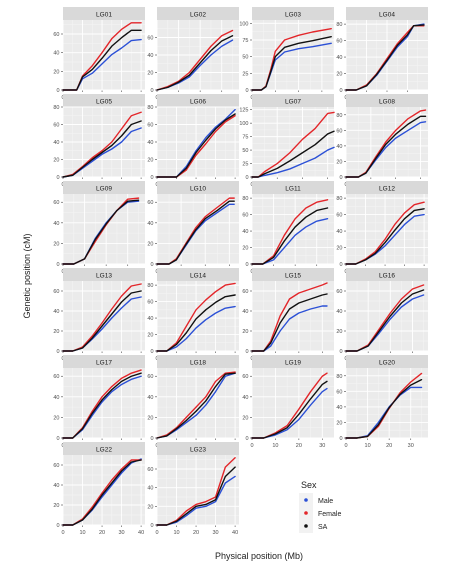 The height and width of the screenshot is (566, 474). I want to click on panel-lg16: LG1601020300204060, so click(382, 315).